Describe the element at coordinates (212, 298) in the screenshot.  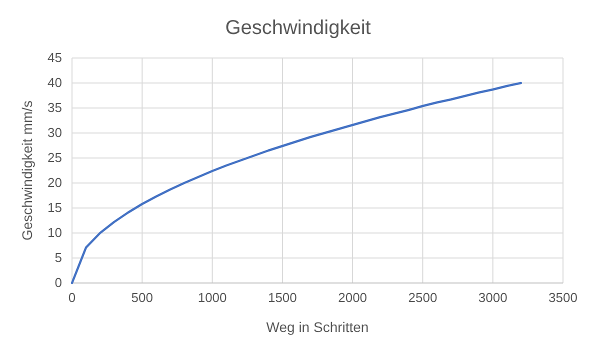
I see `x-tick-label: 1000` at that location.